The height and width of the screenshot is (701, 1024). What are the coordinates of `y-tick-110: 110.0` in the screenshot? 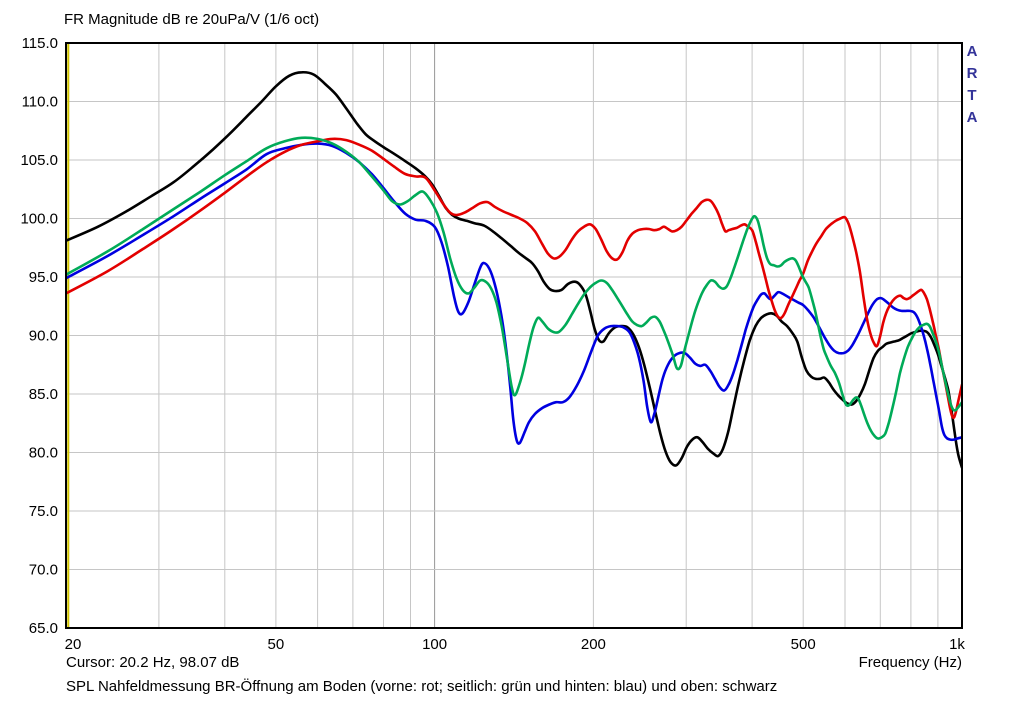 It's located at (40, 102).